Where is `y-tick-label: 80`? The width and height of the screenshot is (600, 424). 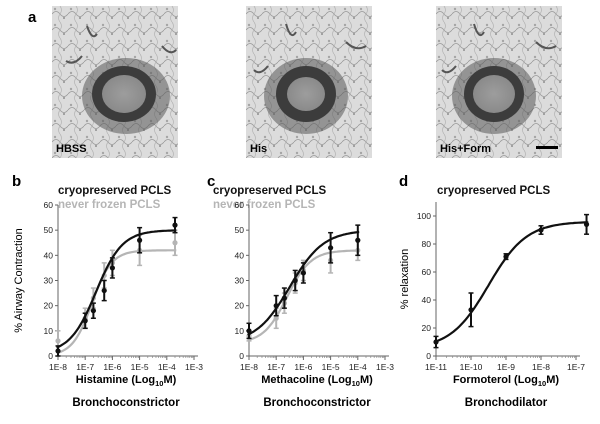 y-tick-label: 80 is located at coordinates (427, 244).